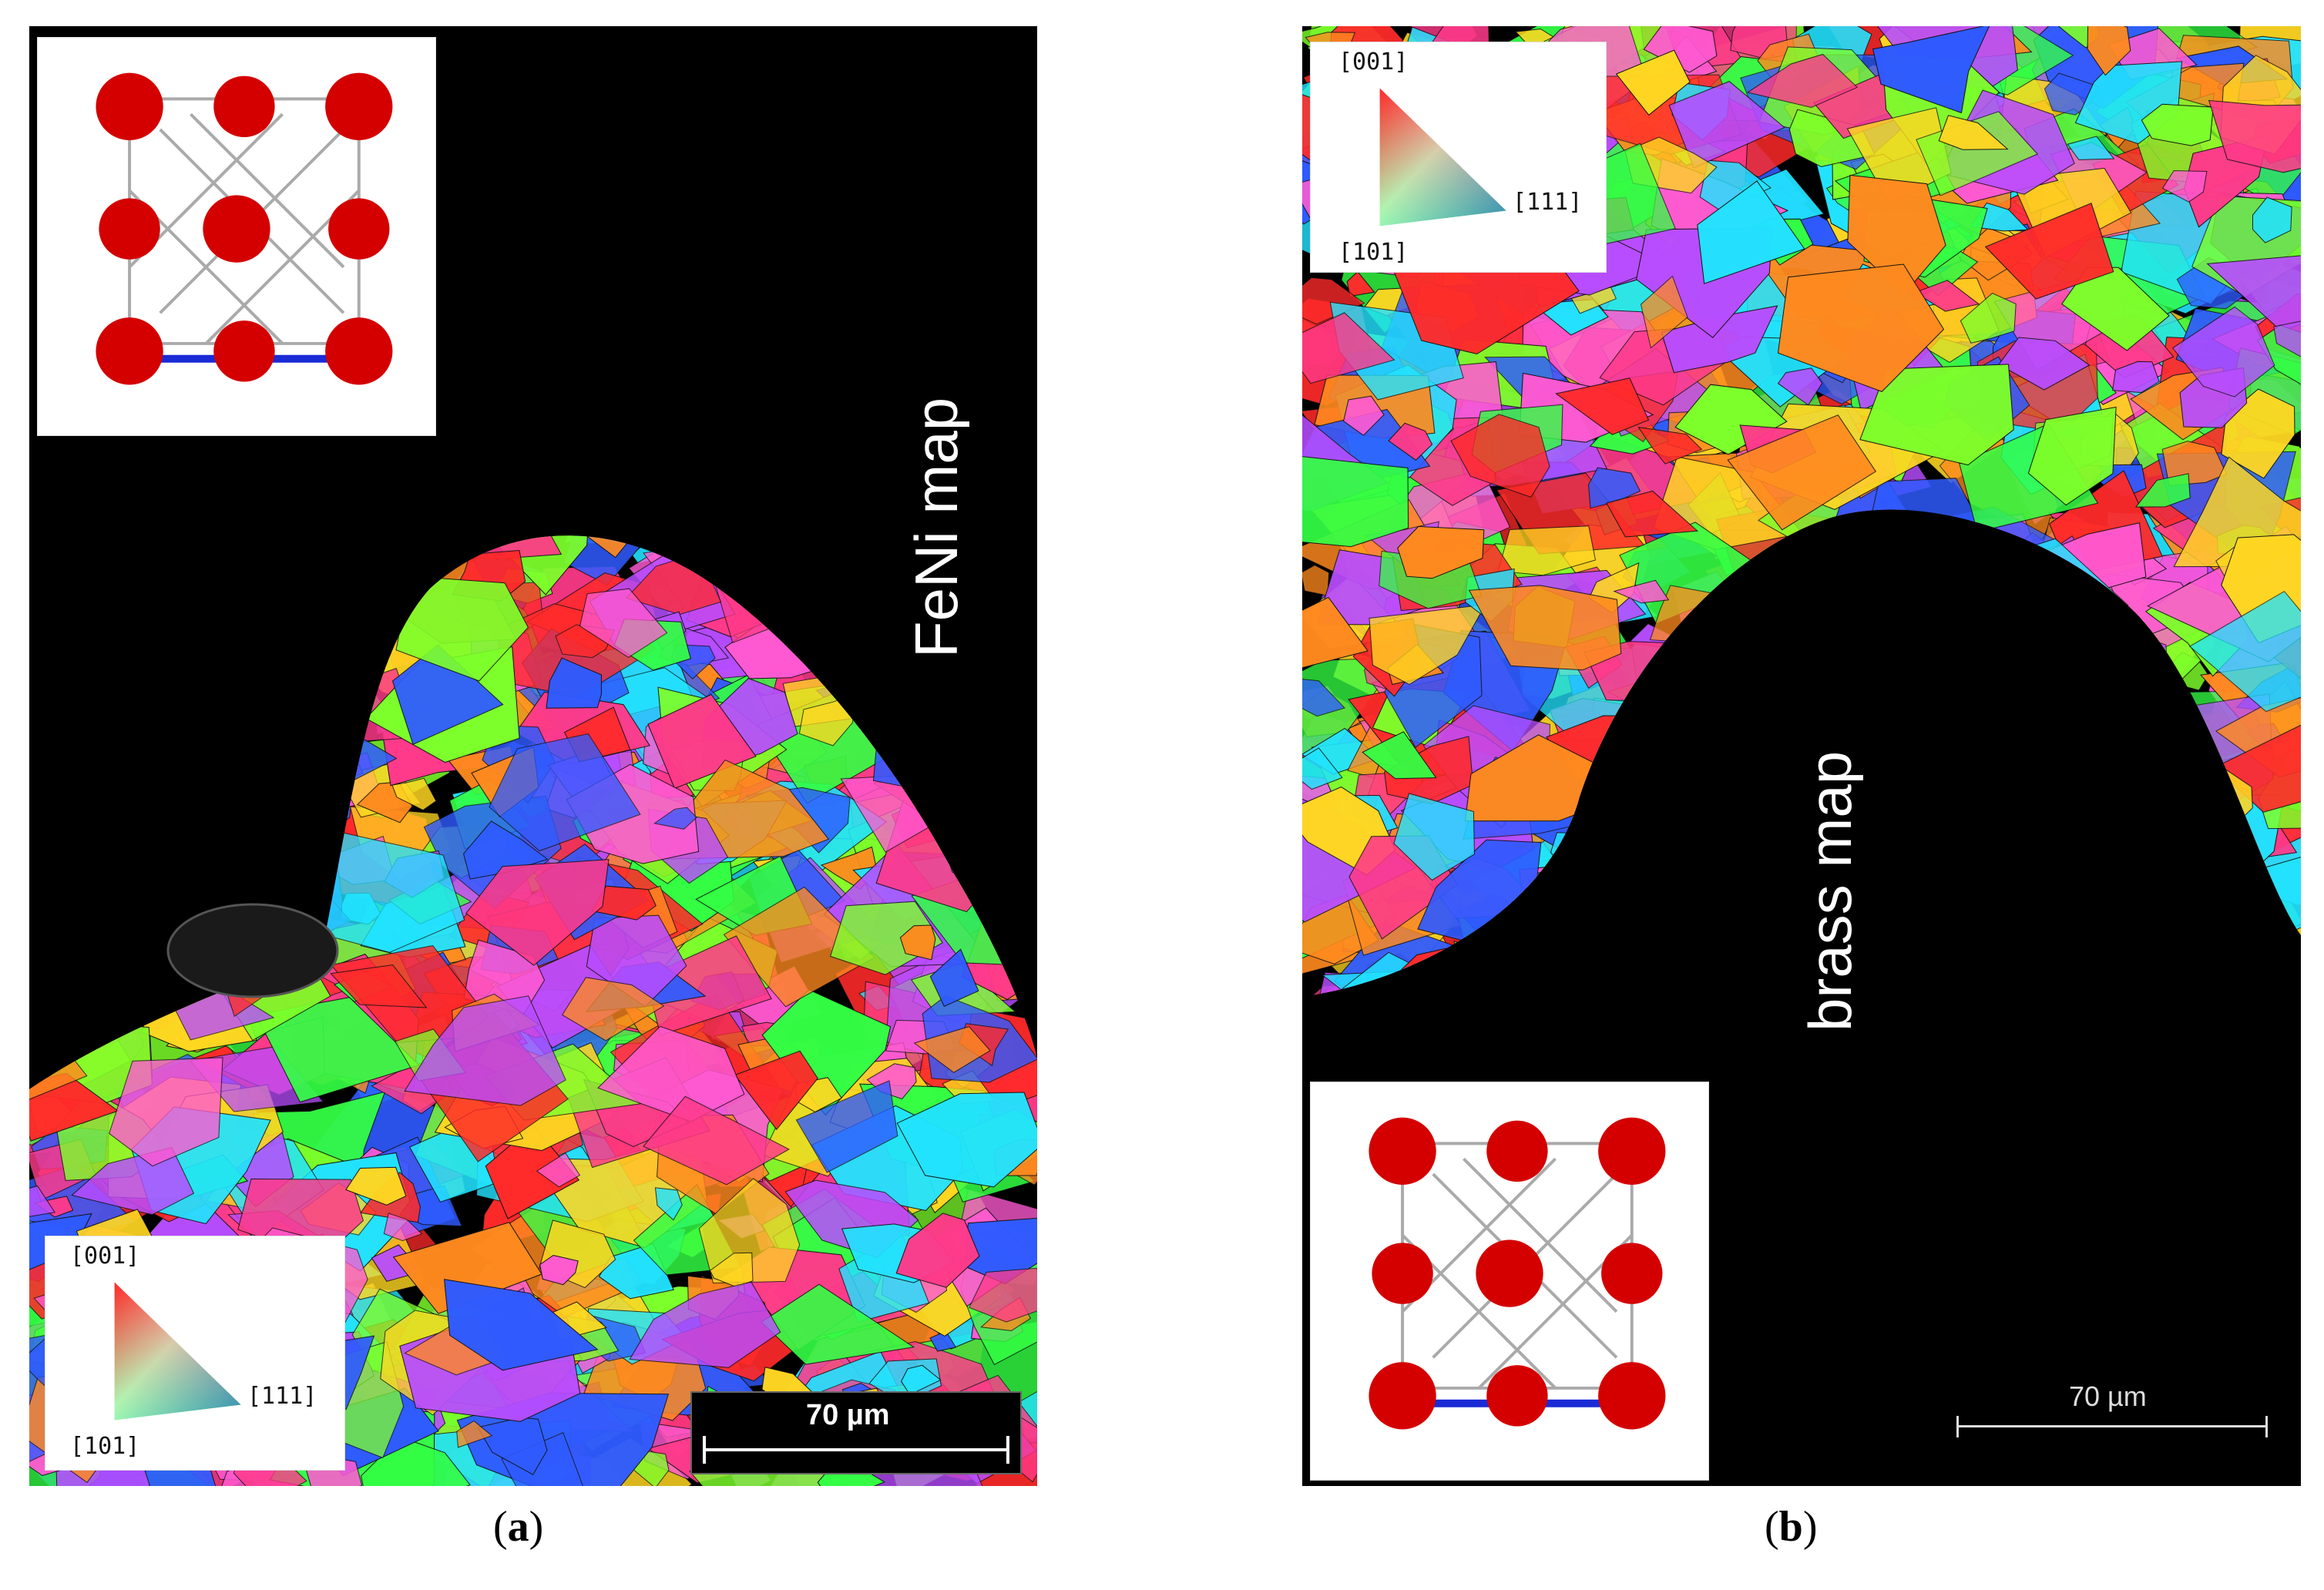 The height and width of the screenshot is (1590, 2324). Describe the element at coordinates (848, 1415) in the screenshot. I see `scale-bar-a-text: 70 µm` at that location.